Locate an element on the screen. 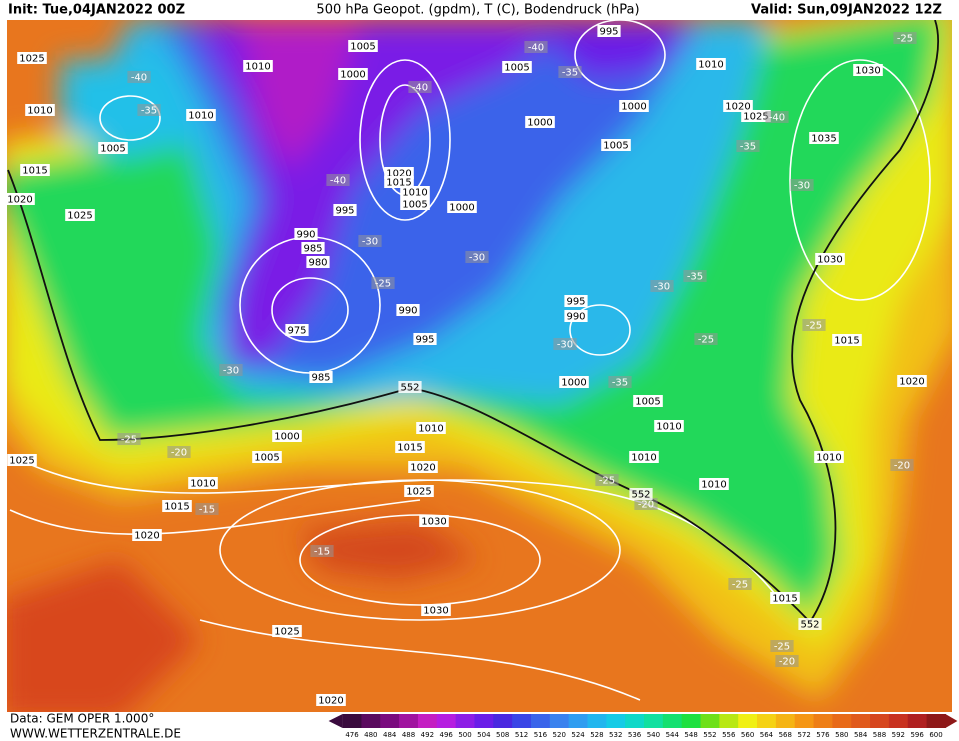  colorbar-label: 596 is located at coordinates (917, 735).